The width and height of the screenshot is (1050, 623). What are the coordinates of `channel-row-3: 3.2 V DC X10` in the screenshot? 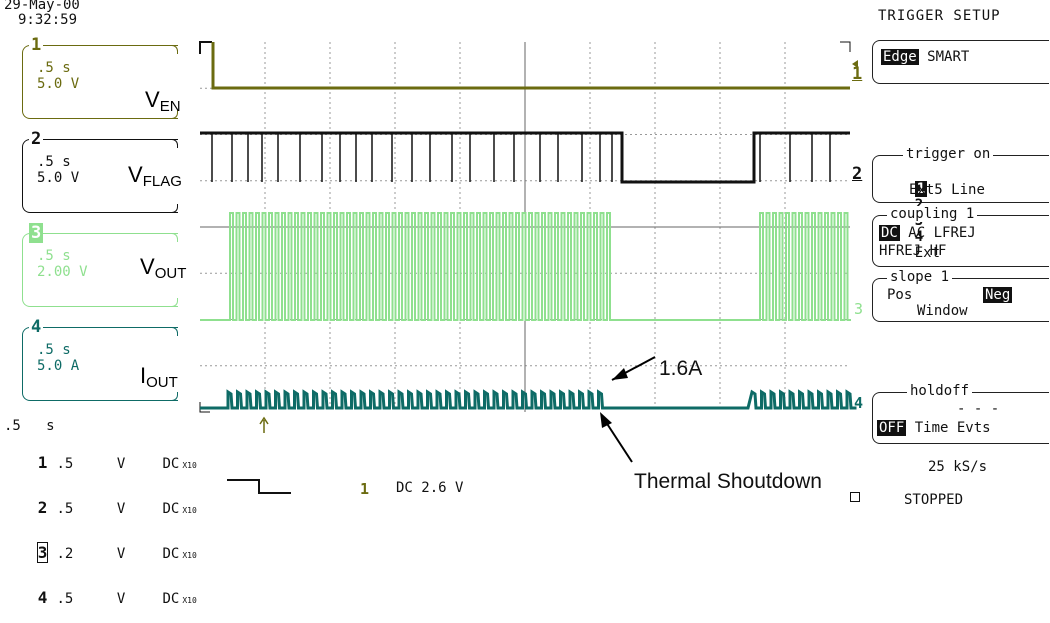 It's located at (116, 552).